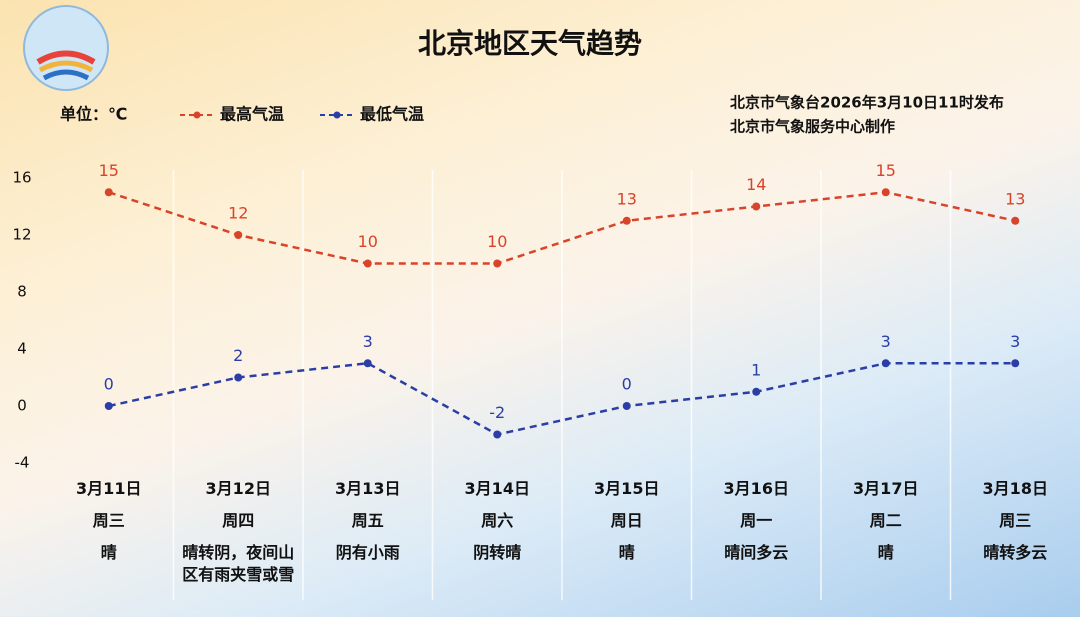 The height and width of the screenshot is (617, 1080). I want to click on weekday-label: 周日, so click(626, 520).